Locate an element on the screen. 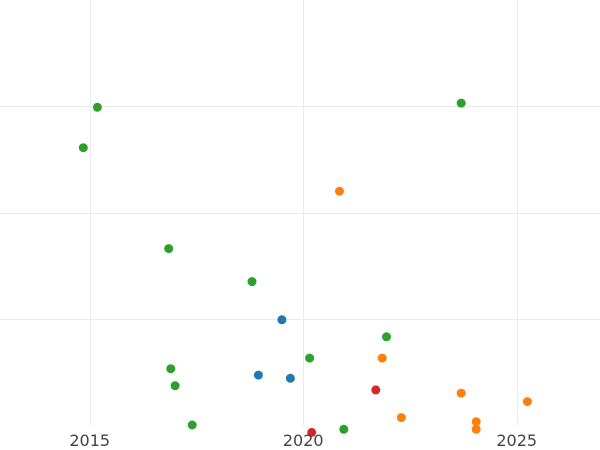 The height and width of the screenshot is (450, 600). x-tick-label-2015: 2015 is located at coordinates (89, 440).